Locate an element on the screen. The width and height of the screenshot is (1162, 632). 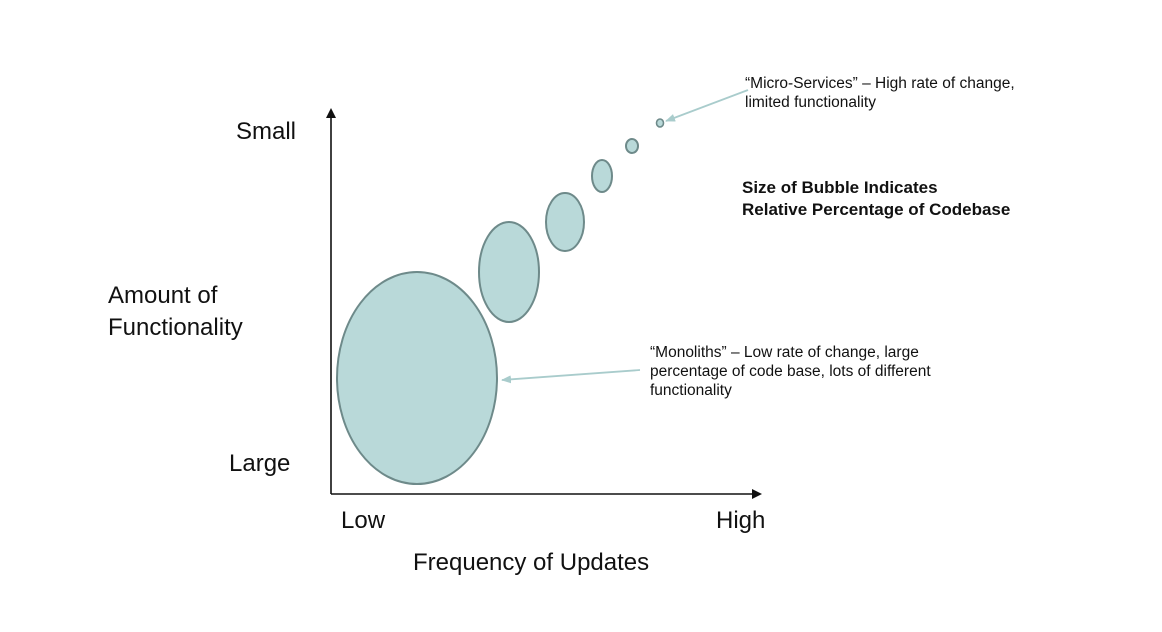
y-axis-title-line: Amount of is located at coordinates (163, 295).